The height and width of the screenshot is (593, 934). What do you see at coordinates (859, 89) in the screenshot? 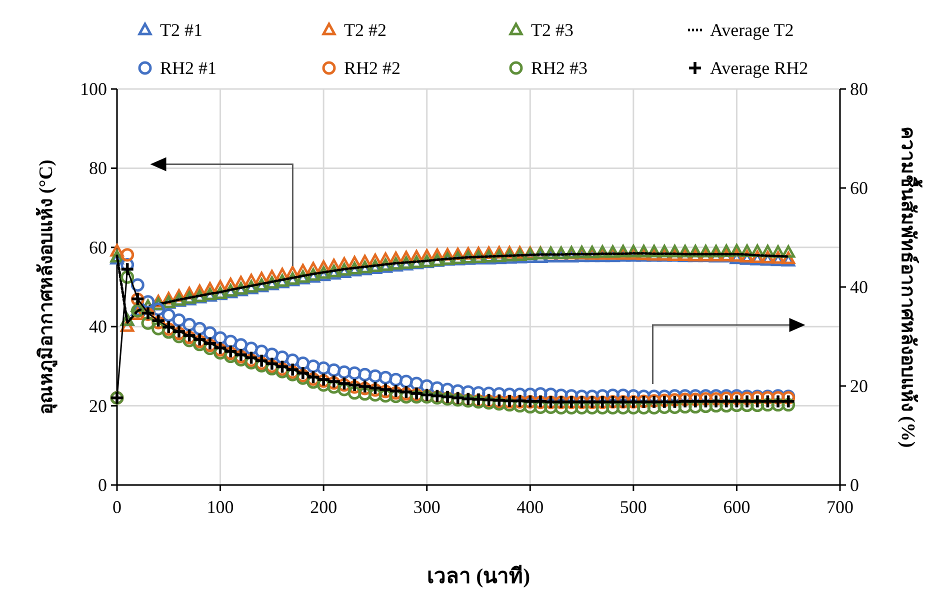
I see `y2-tick-label: 80` at bounding box center [859, 89].